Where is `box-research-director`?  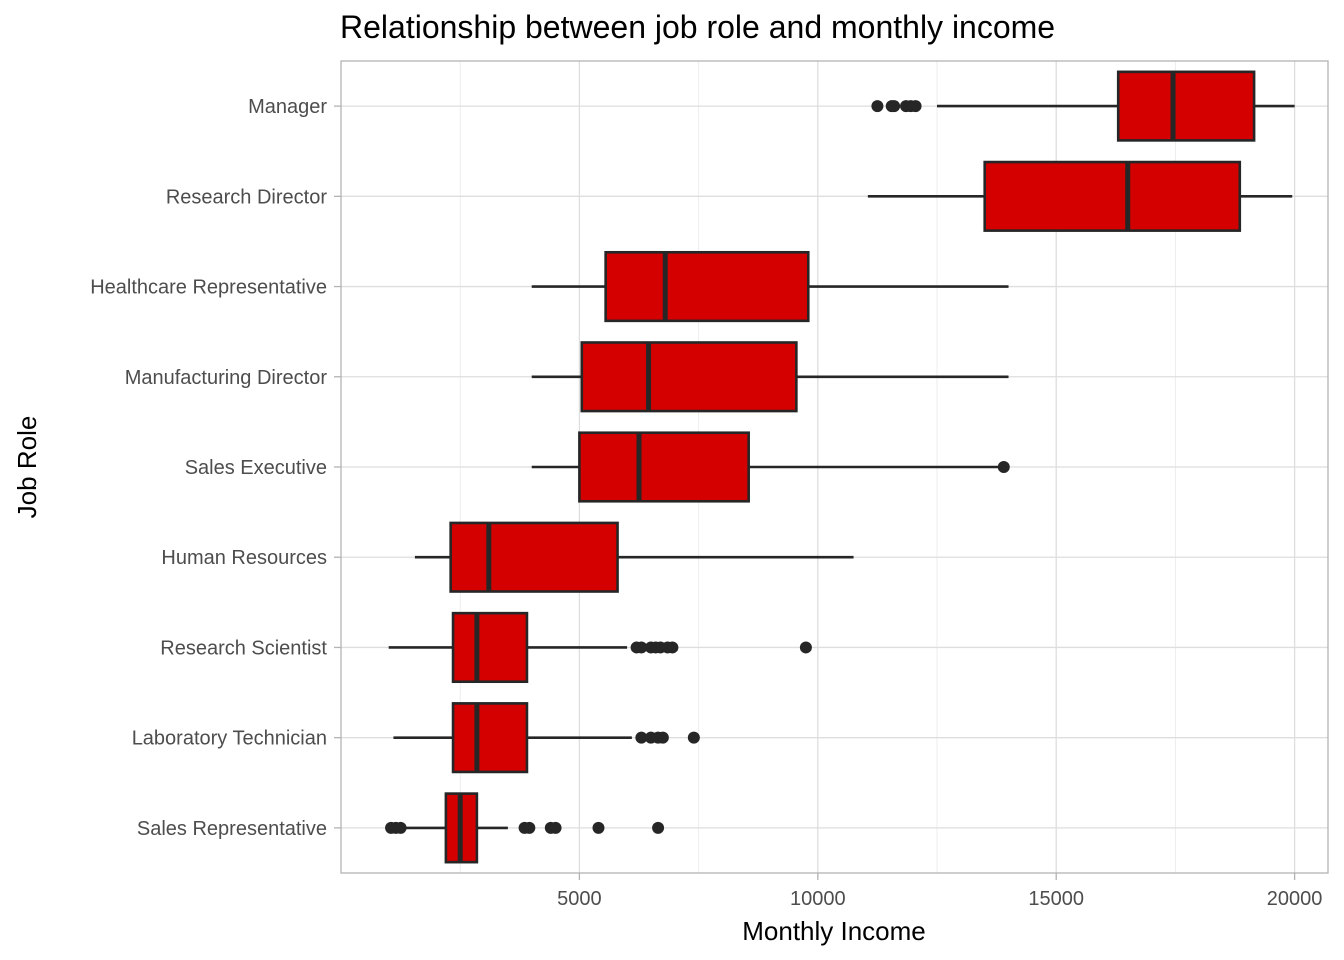
box-research-director is located at coordinates (1080, 196).